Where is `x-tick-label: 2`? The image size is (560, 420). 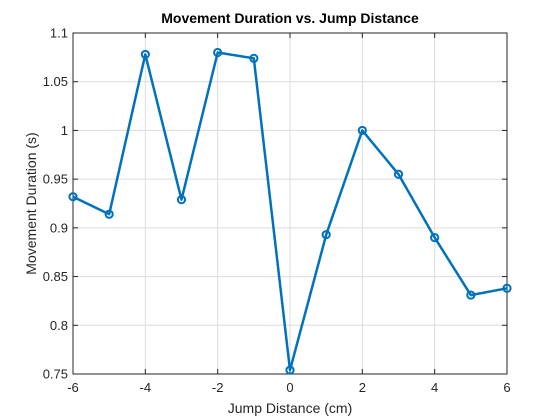 x-tick-label: 2 is located at coordinates (362, 387).